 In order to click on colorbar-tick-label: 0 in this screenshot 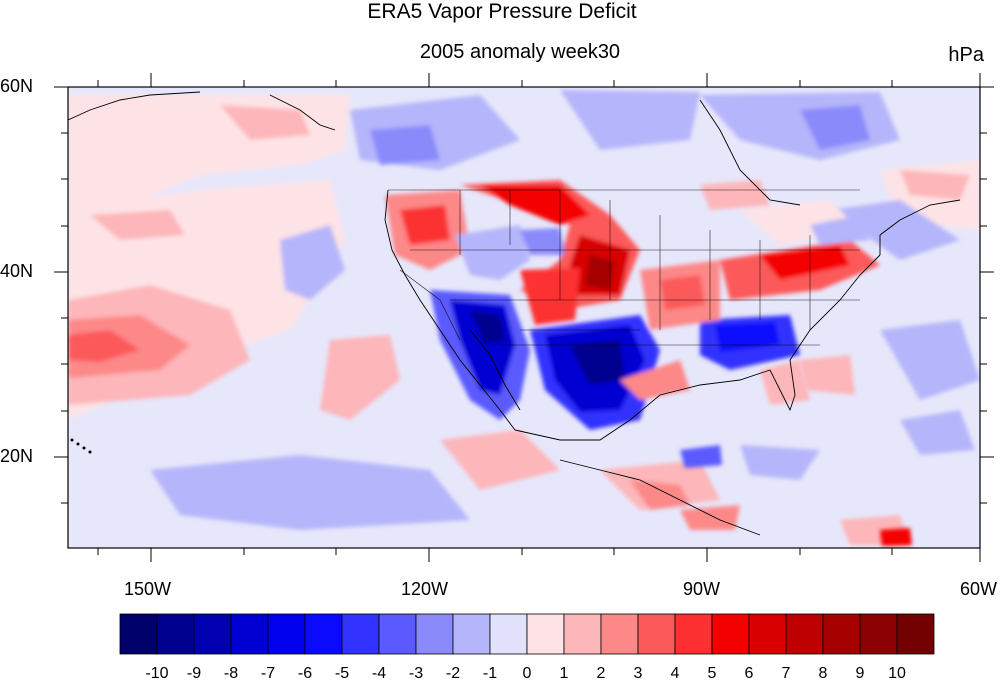, I will do `click(527, 673)`.